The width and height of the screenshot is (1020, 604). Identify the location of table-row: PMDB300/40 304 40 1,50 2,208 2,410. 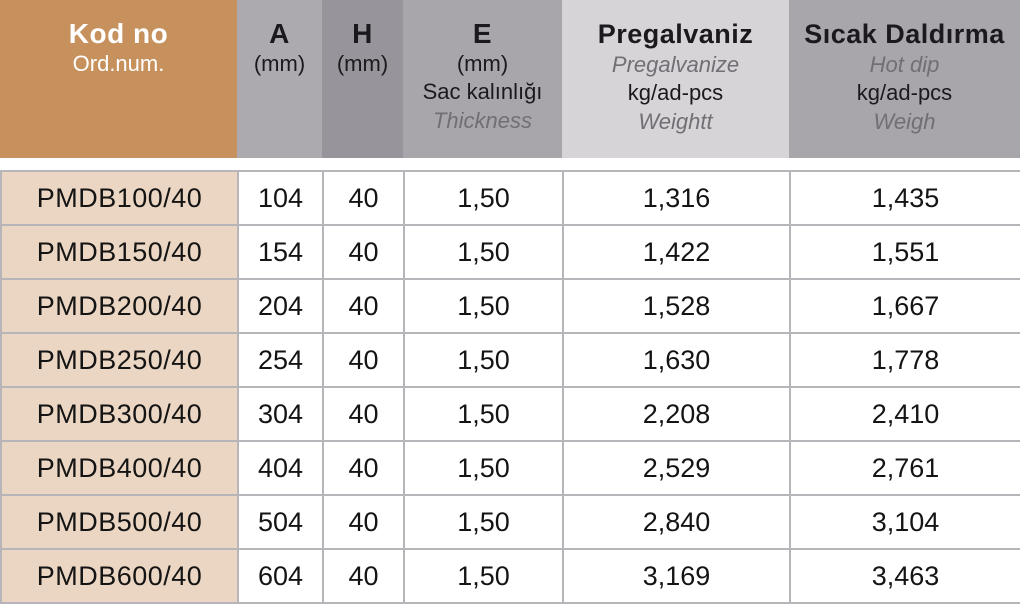
(510, 414).